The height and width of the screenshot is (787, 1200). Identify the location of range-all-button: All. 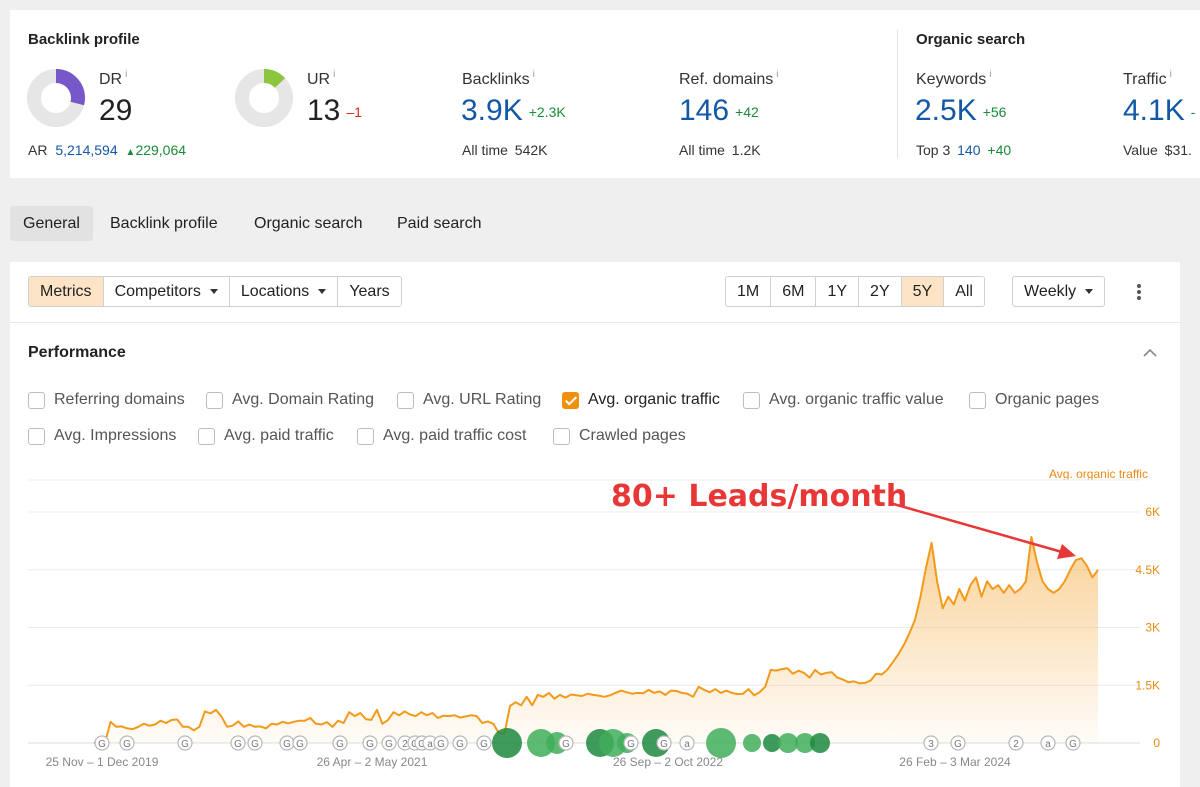
(963, 291).